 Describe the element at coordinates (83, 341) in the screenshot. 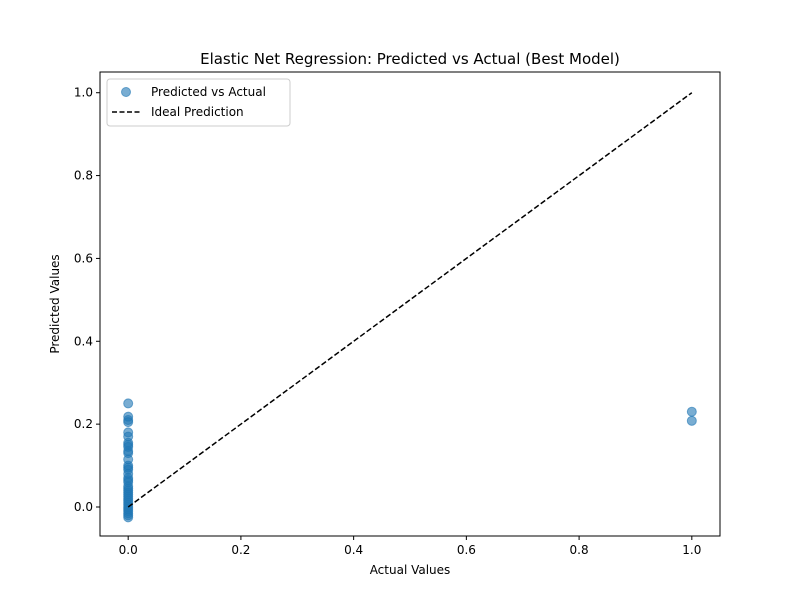

I see `y-tick-label: 0.4` at that location.